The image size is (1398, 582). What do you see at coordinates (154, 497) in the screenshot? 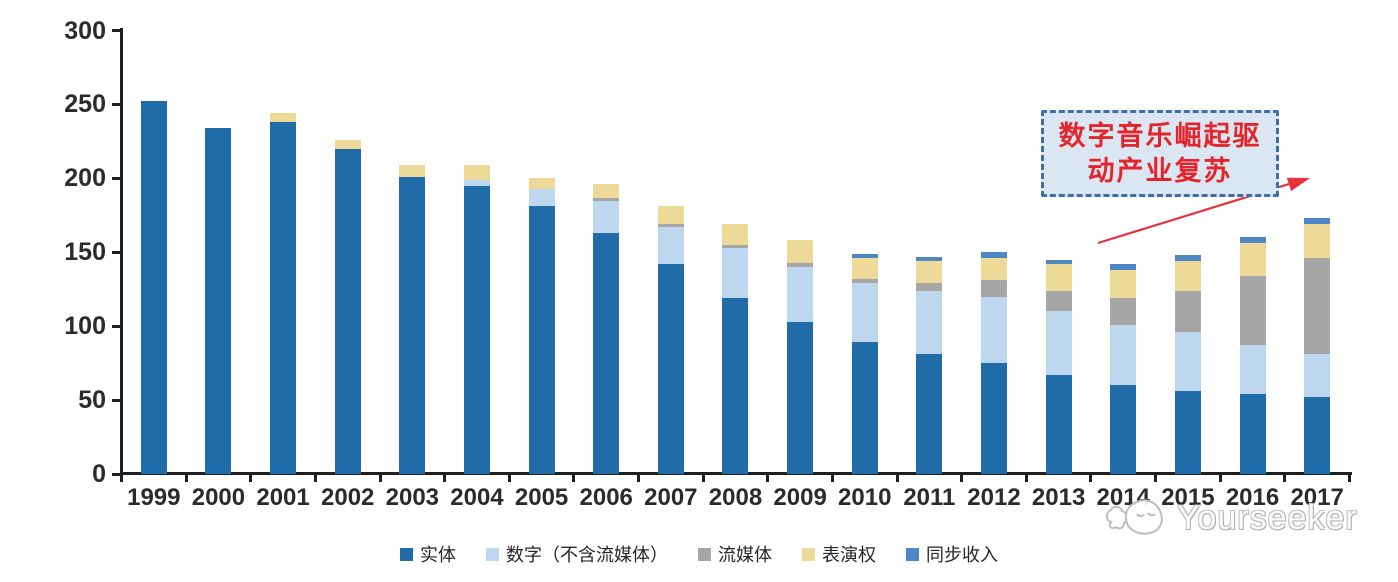
I see `x-axis-category-label: 1999` at bounding box center [154, 497].